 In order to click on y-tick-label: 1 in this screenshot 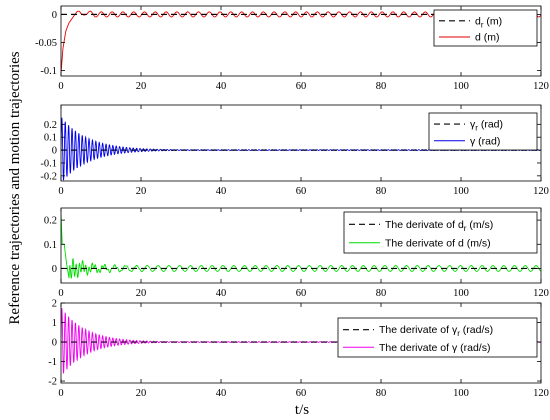, I will do `click(54, 323)`.